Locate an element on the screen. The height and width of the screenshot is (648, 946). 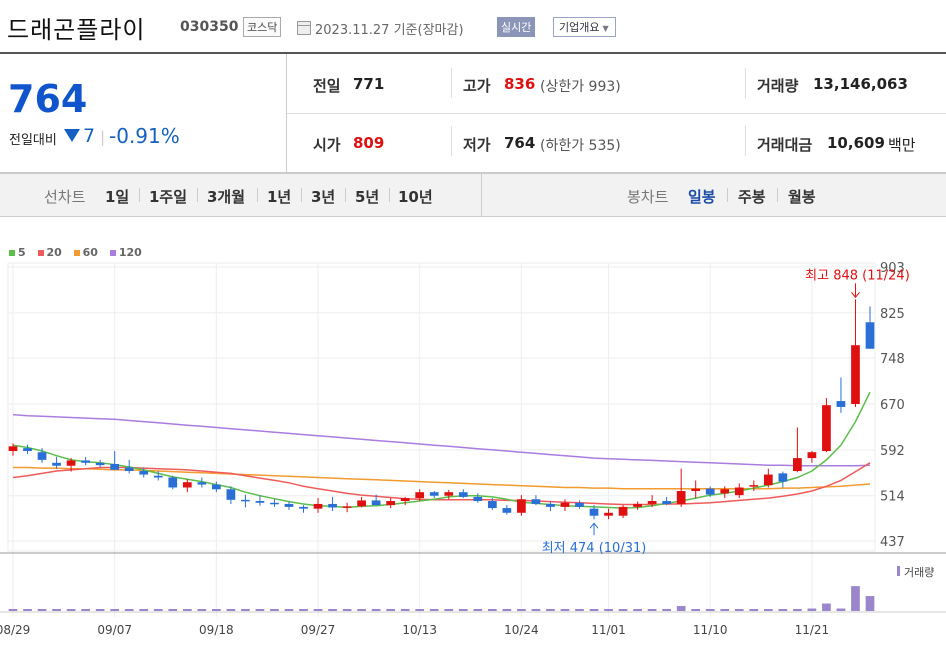
period-bar: 선차트 1일 1주일 3개월 1년 3년 5년 10년 봉차트 일봉 주봉 월봉 is located at coordinates (473, 195).